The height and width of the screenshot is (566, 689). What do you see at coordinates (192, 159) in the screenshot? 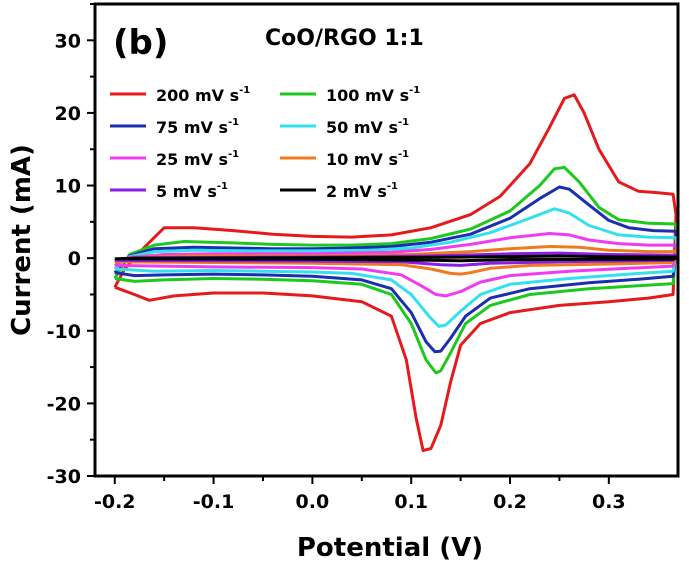
I see `legend-label-text: 25 mV s` at bounding box center [192, 159].